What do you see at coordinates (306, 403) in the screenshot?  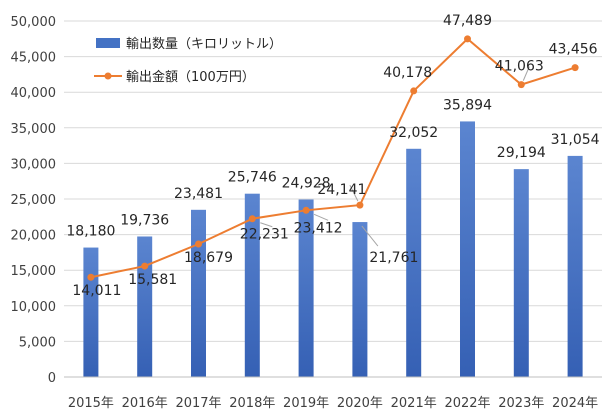 I see `x-tick-label: 2019年` at bounding box center [306, 403].